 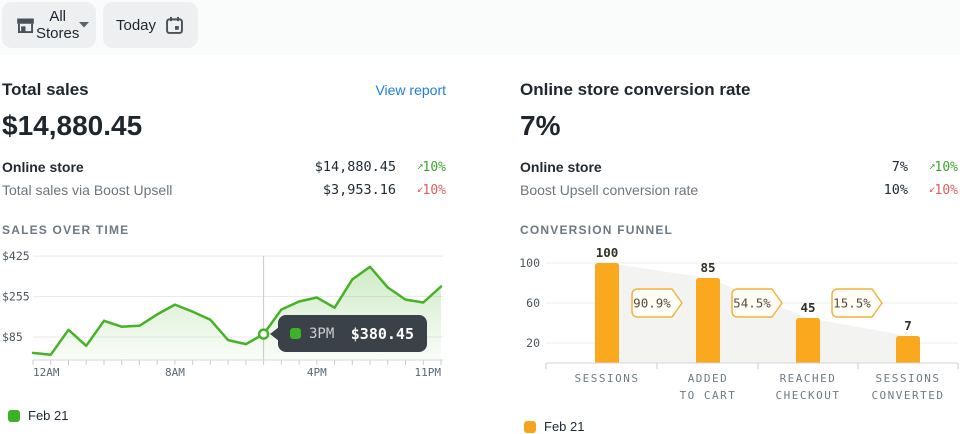 What do you see at coordinates (739, 166) in the screenshot?
I see `metric-row-online-store: Online store 7% ↗10%` at bounding box center [739, 166].